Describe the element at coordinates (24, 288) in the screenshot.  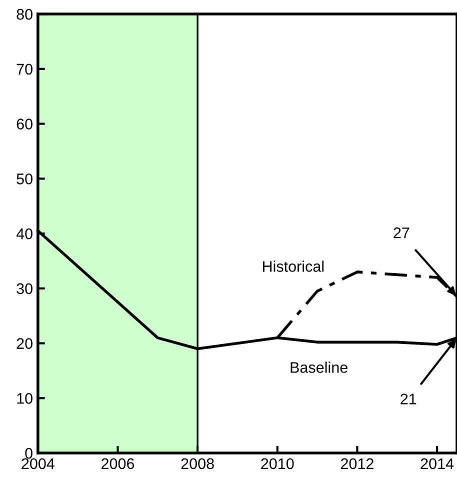
I see `y-tick-label: 30` at that location.